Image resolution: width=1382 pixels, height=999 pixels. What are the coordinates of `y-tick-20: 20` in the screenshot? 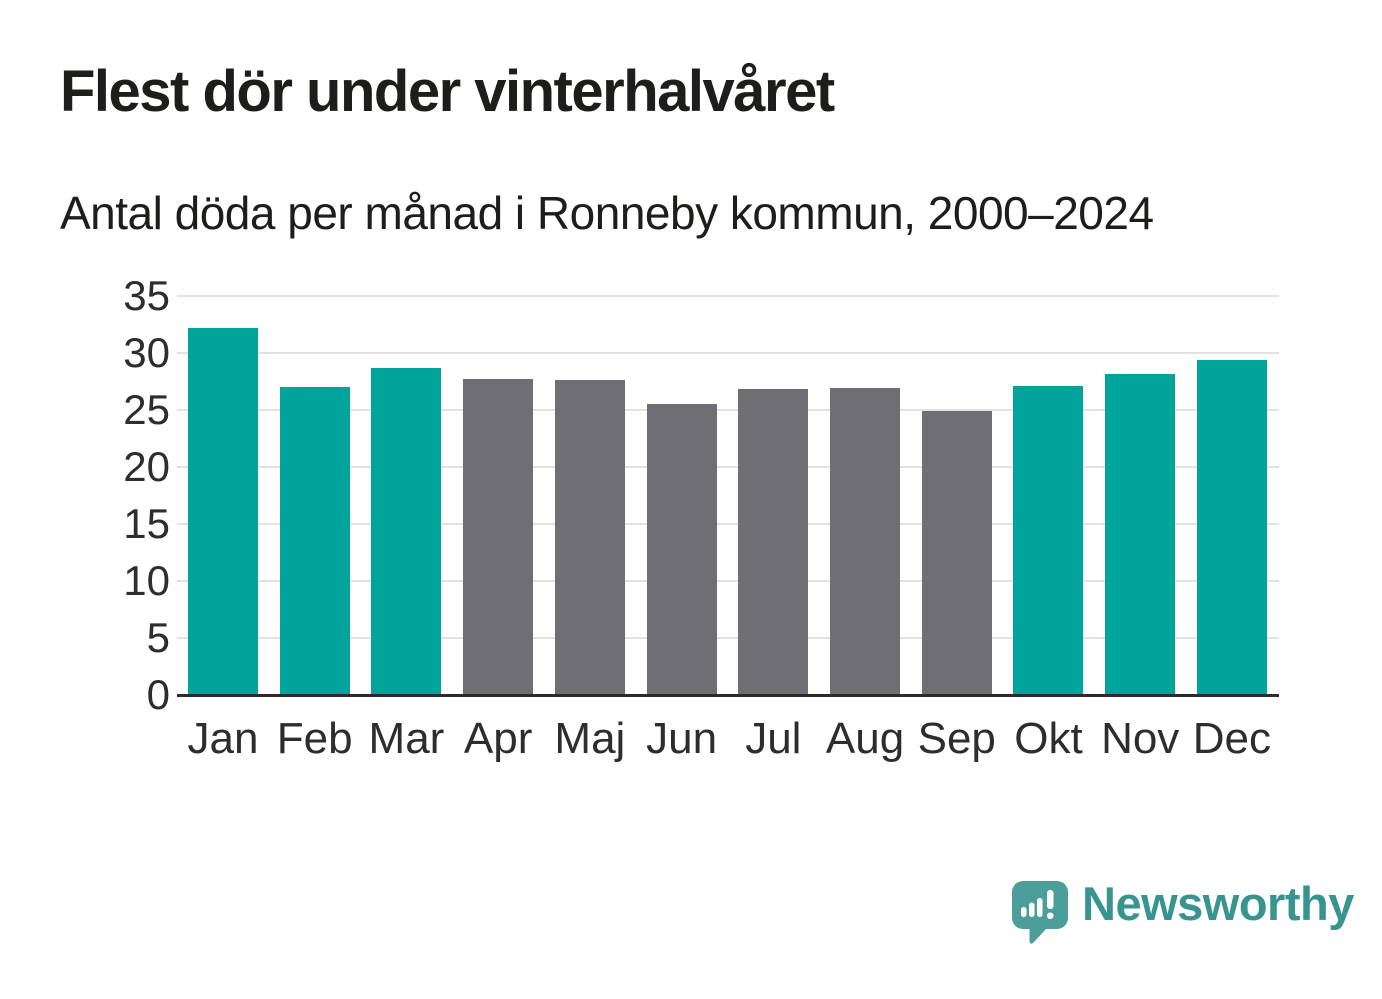 It's located at (146, 466).